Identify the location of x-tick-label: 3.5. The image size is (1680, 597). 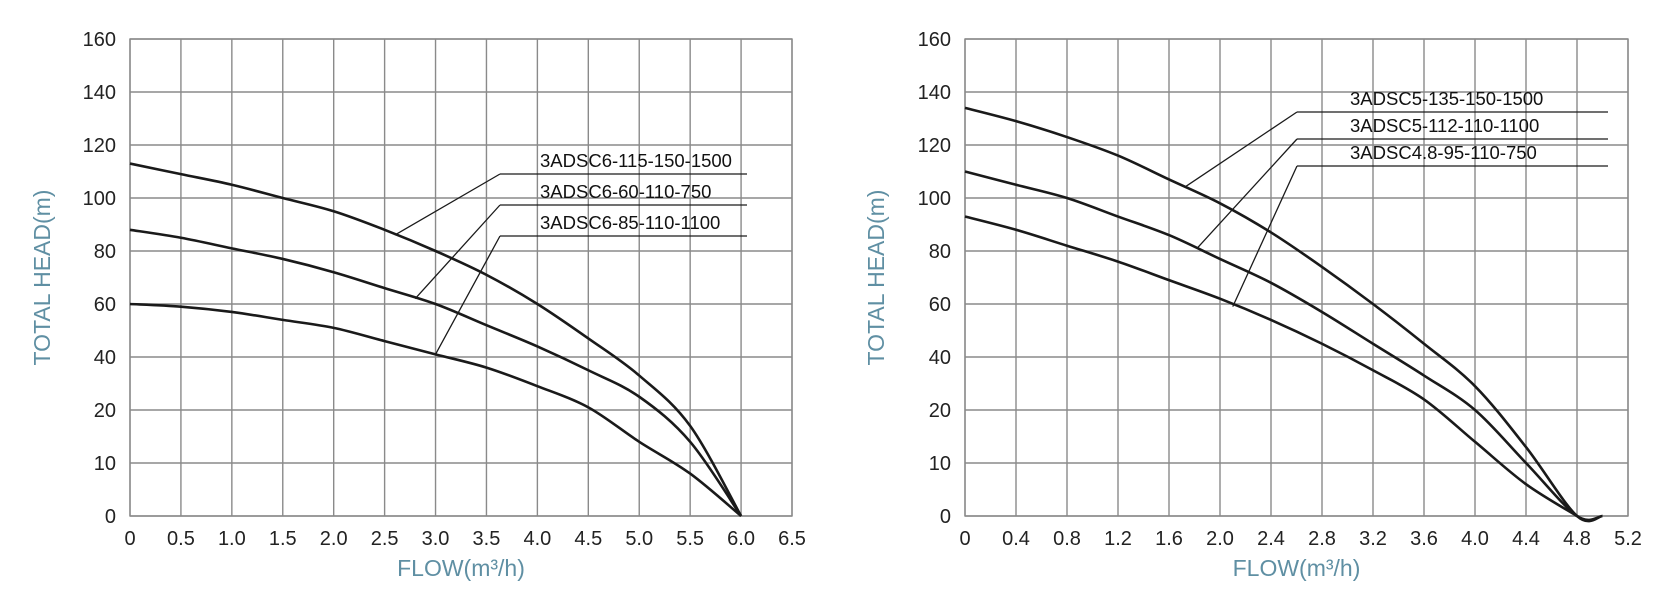
(487, 539).